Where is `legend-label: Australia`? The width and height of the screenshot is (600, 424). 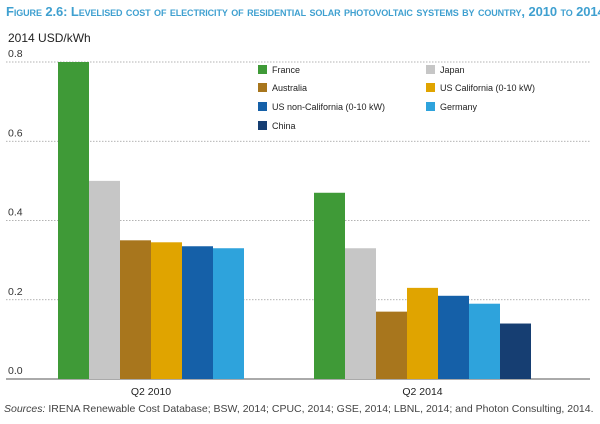
legend-label: Australia is located at coordinates (289, 88).